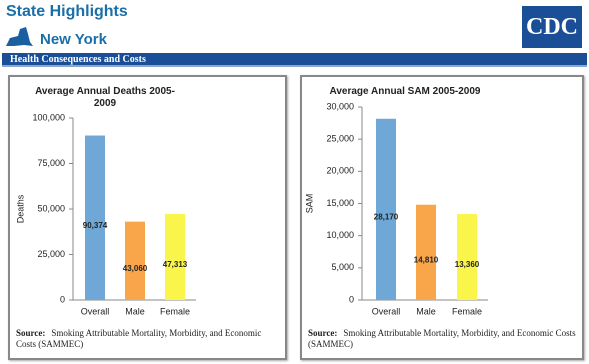  What do you see at coordinates (552, 27) in the screenshot?
I see `logo: CDC` at bounding box center [552, 27].